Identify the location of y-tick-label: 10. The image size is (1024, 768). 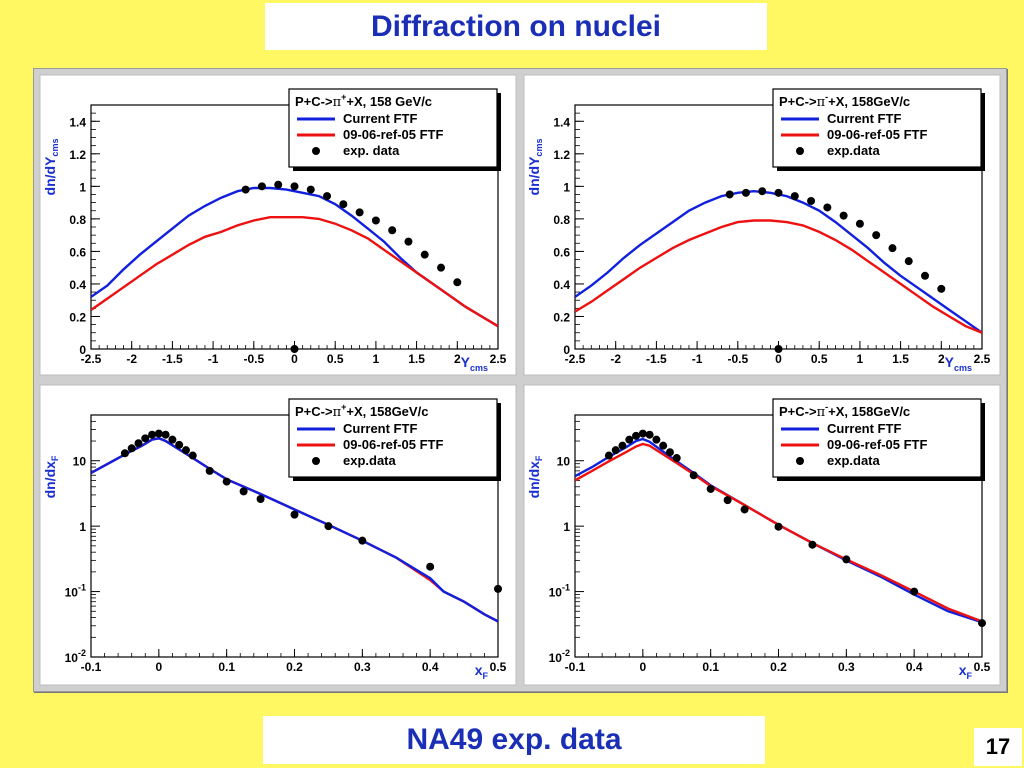
(80, 462).